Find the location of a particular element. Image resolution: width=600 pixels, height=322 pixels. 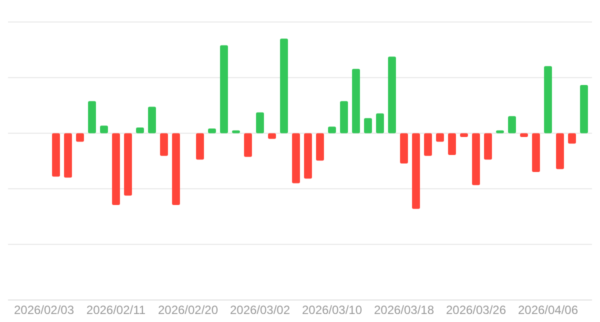

x-tick-label: 2026/03/10 is located at coordinates (332, 310).